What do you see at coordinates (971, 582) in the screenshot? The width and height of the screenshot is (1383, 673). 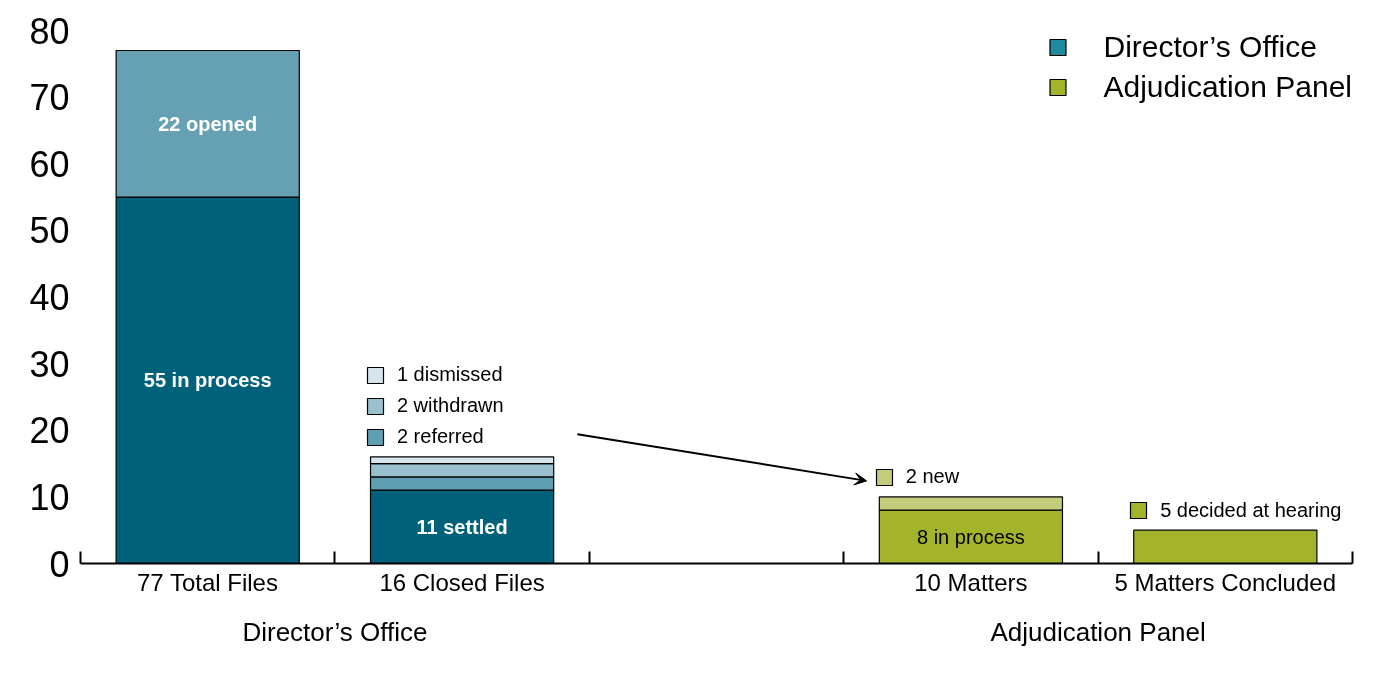 I see `x-tick-label: 10 Matters` at bounding box center [971, 582].